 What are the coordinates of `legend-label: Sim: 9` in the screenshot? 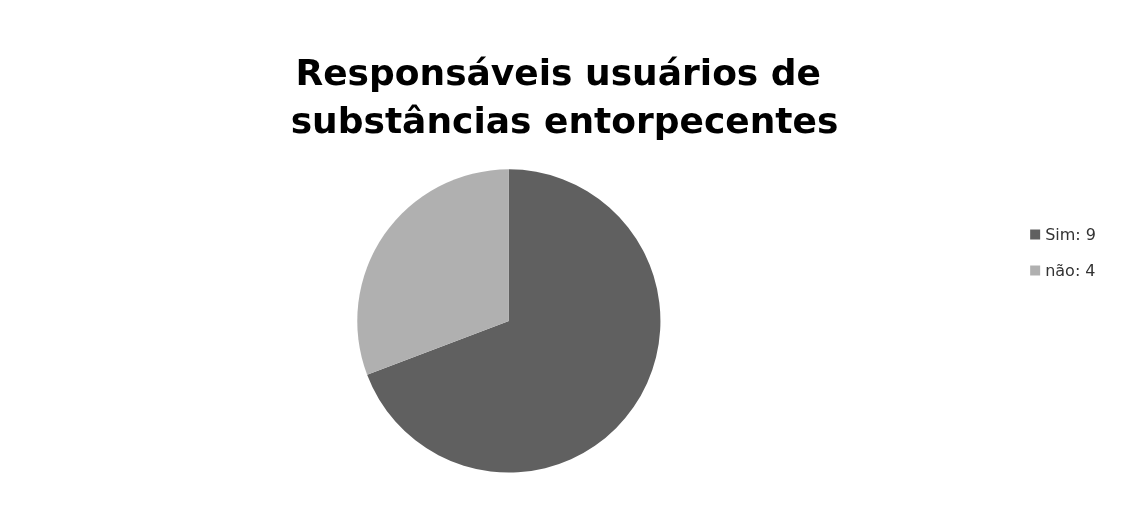 It's located at (1070, 234).